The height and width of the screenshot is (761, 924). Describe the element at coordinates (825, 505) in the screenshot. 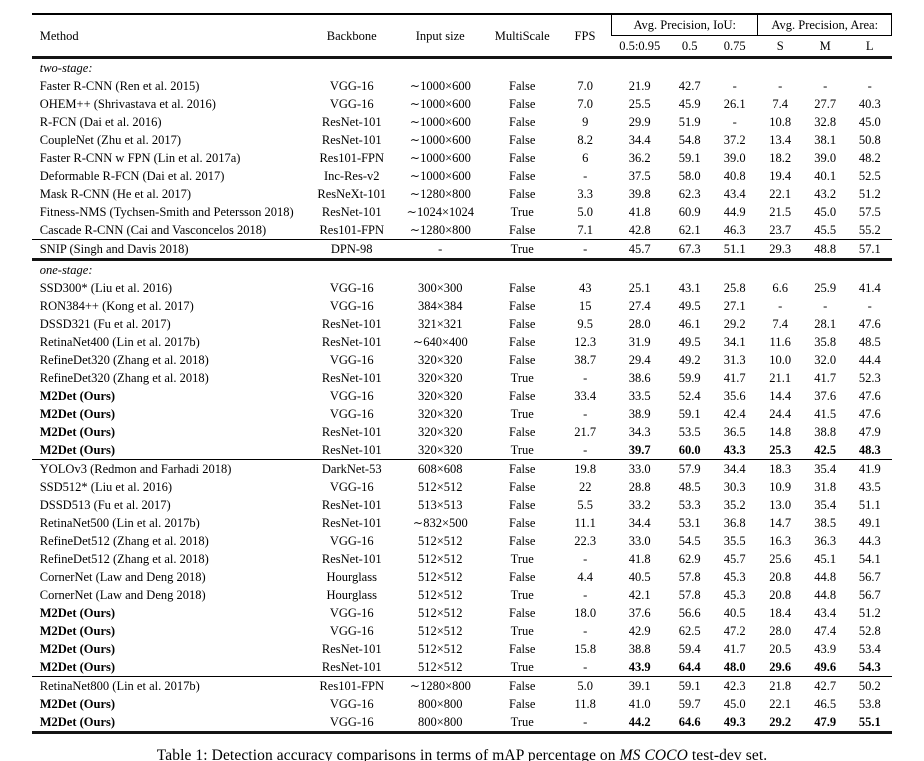

I see `cell-ap-area-m: 35.4` at that location.